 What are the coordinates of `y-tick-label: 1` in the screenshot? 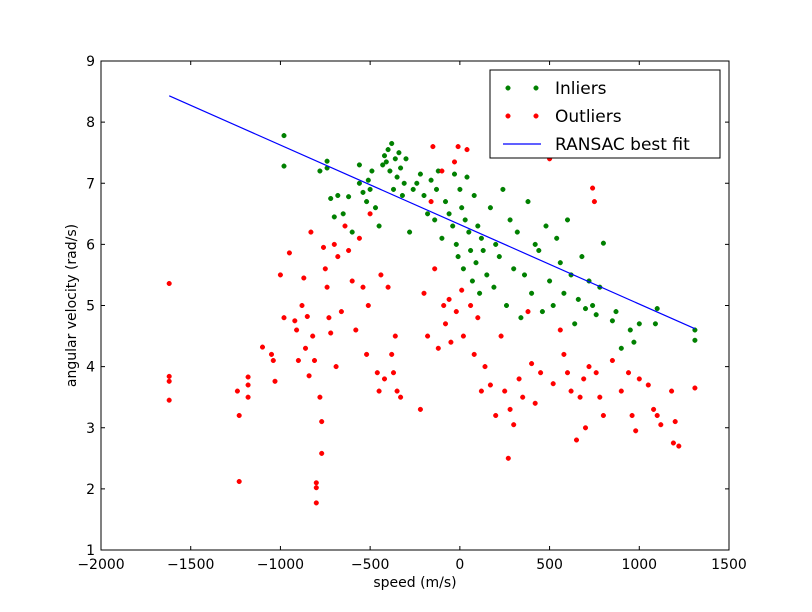 It's located at (90, 551).